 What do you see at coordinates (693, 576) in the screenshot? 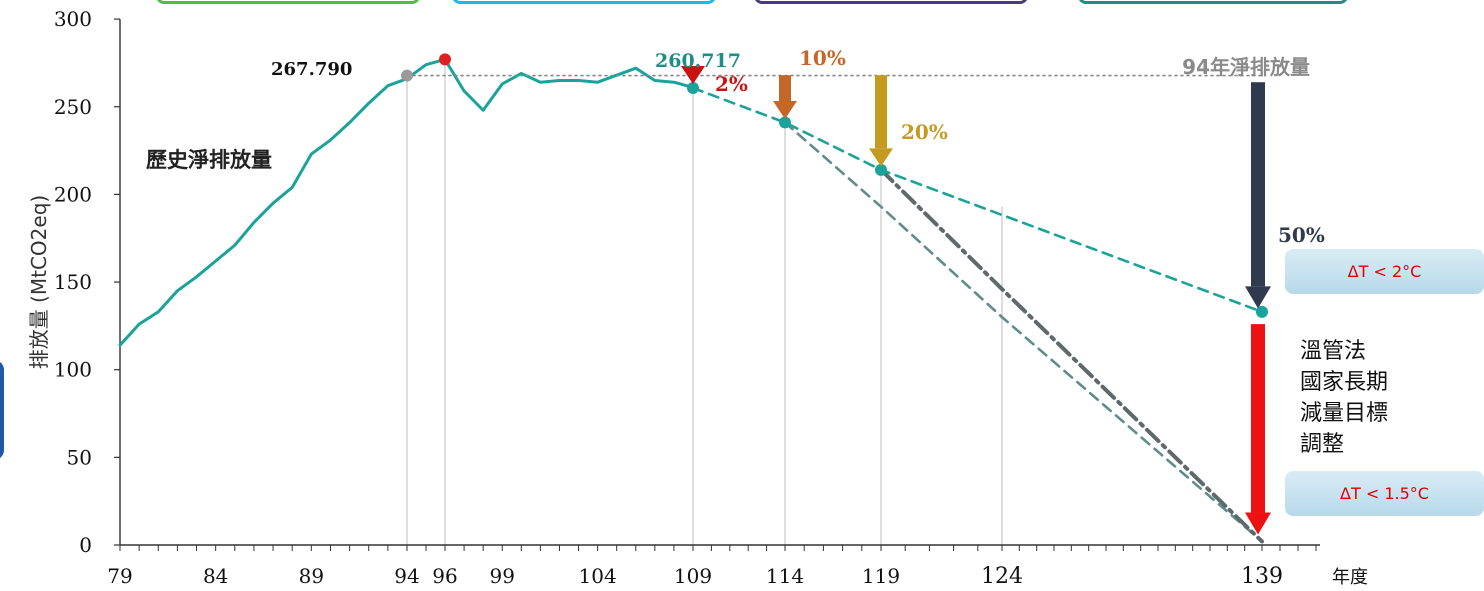
I see `x-tick-label-109: 109` at bounding box center [693, 576].